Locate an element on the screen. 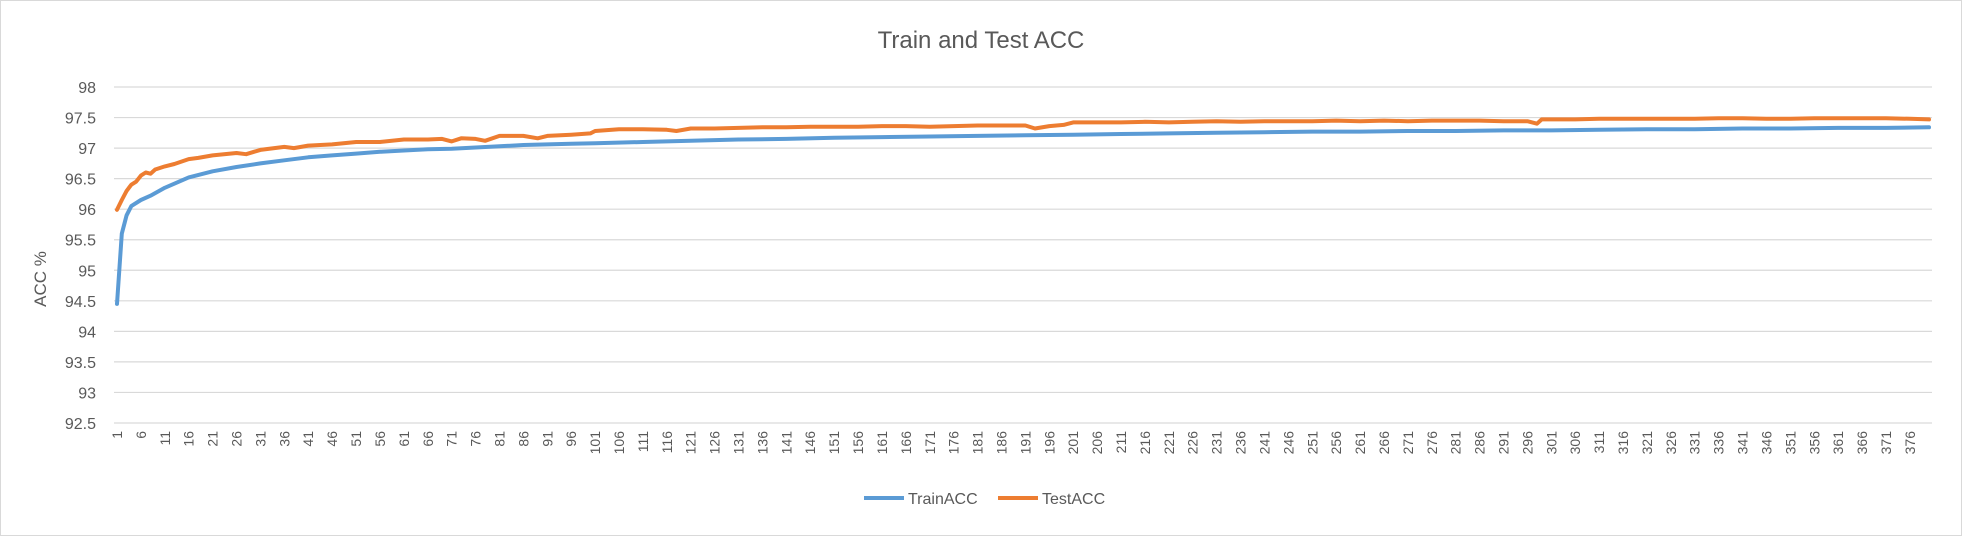  x-tick-label: 351 is located at coordinates (1790, 443).